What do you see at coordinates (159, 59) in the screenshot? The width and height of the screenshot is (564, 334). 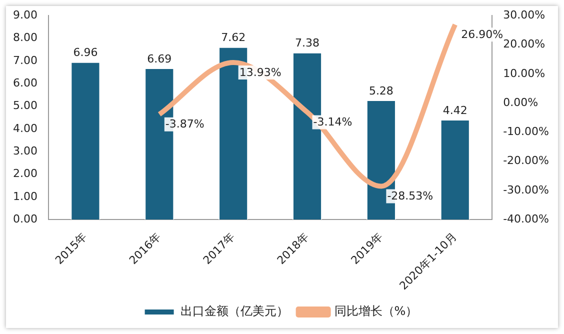 I see `data-label: 6.69` at bounding box center [159, 59].